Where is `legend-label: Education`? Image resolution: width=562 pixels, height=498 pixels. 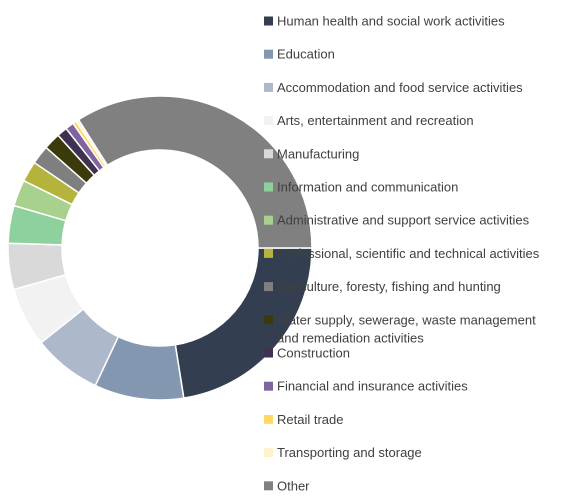
legend-label: Education is located at coordinates (306, 54).